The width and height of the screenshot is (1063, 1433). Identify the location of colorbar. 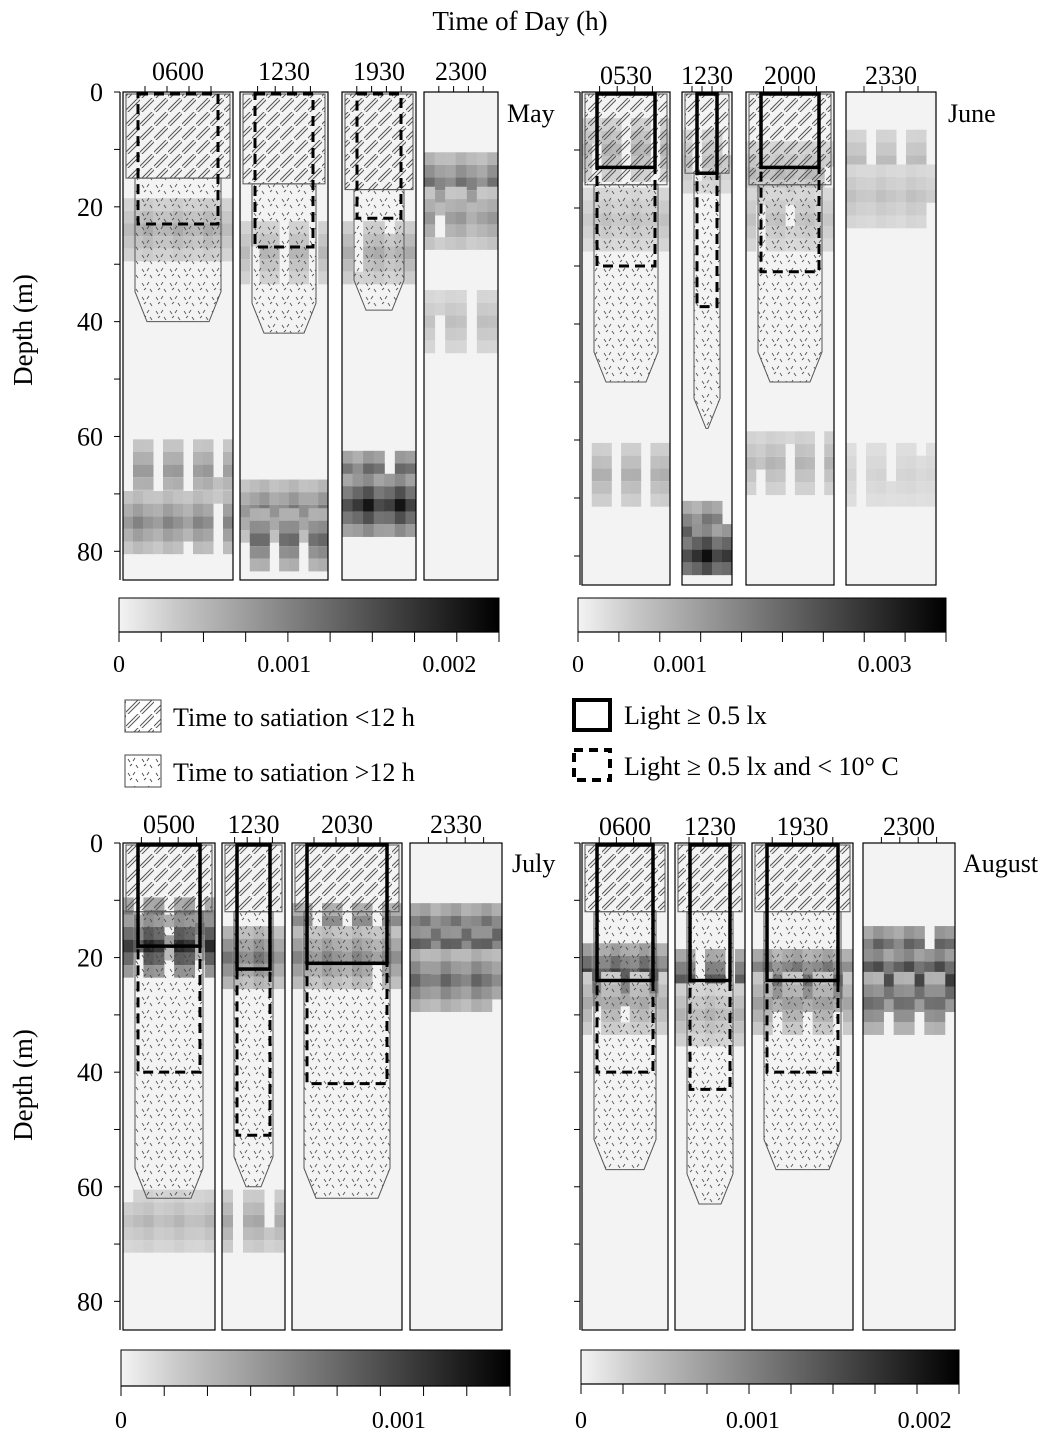
(770, 1367).